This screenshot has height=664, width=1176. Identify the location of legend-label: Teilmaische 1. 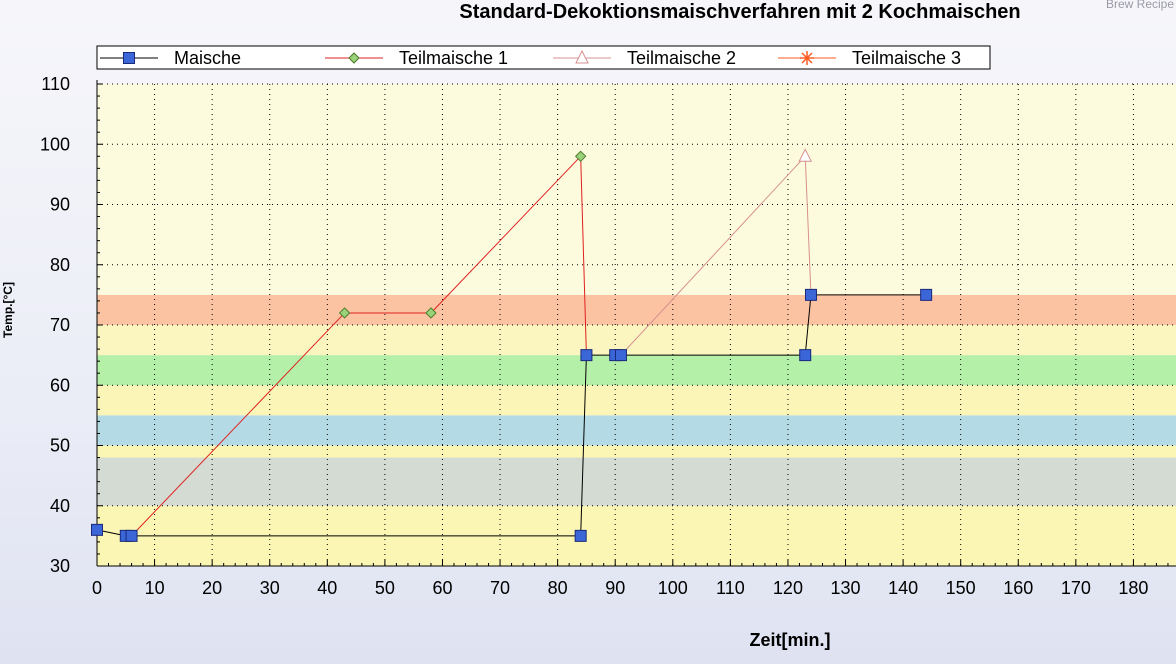
(453, 58).